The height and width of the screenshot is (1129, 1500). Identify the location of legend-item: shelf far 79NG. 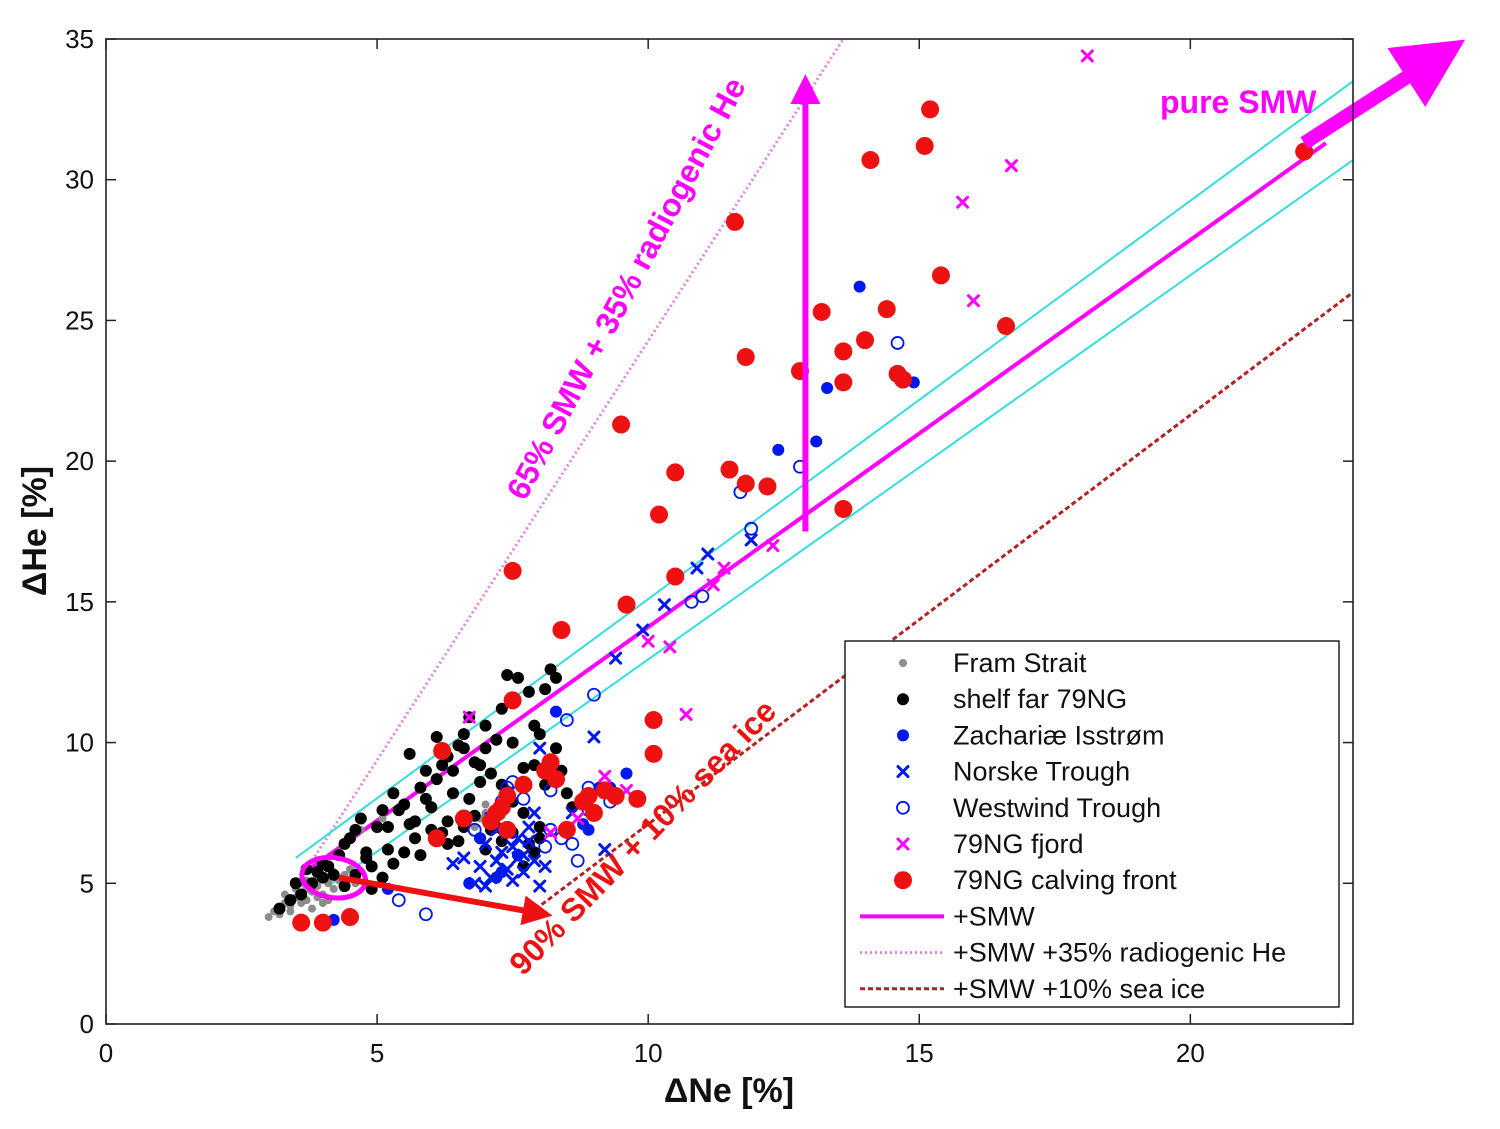
(1012, 699).